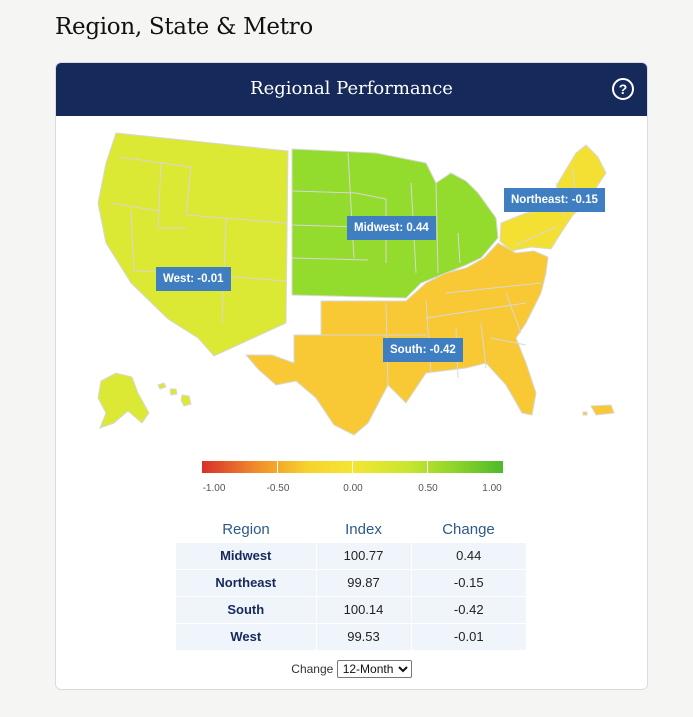 The image size is (693, 717). I want to click on legend-label: 0.50, so click(428, 488).